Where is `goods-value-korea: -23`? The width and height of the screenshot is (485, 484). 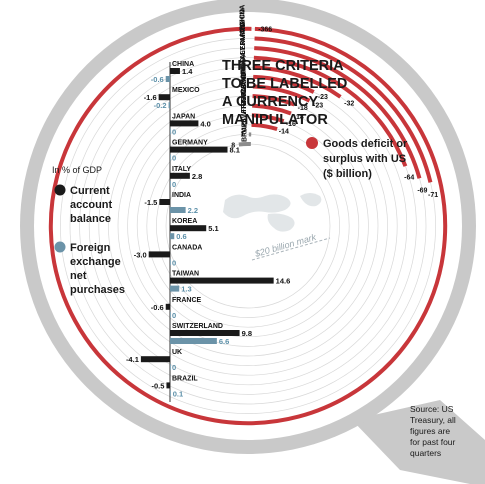
goods-value-korea: -23 is located at coordinates (318, 105).